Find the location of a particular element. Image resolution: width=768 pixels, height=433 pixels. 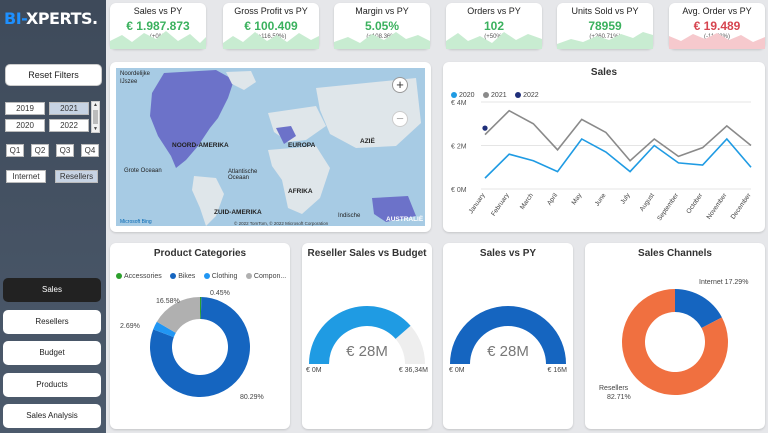

sales-legend: 2020 2021 2022 is located at coordinates (497, 93).